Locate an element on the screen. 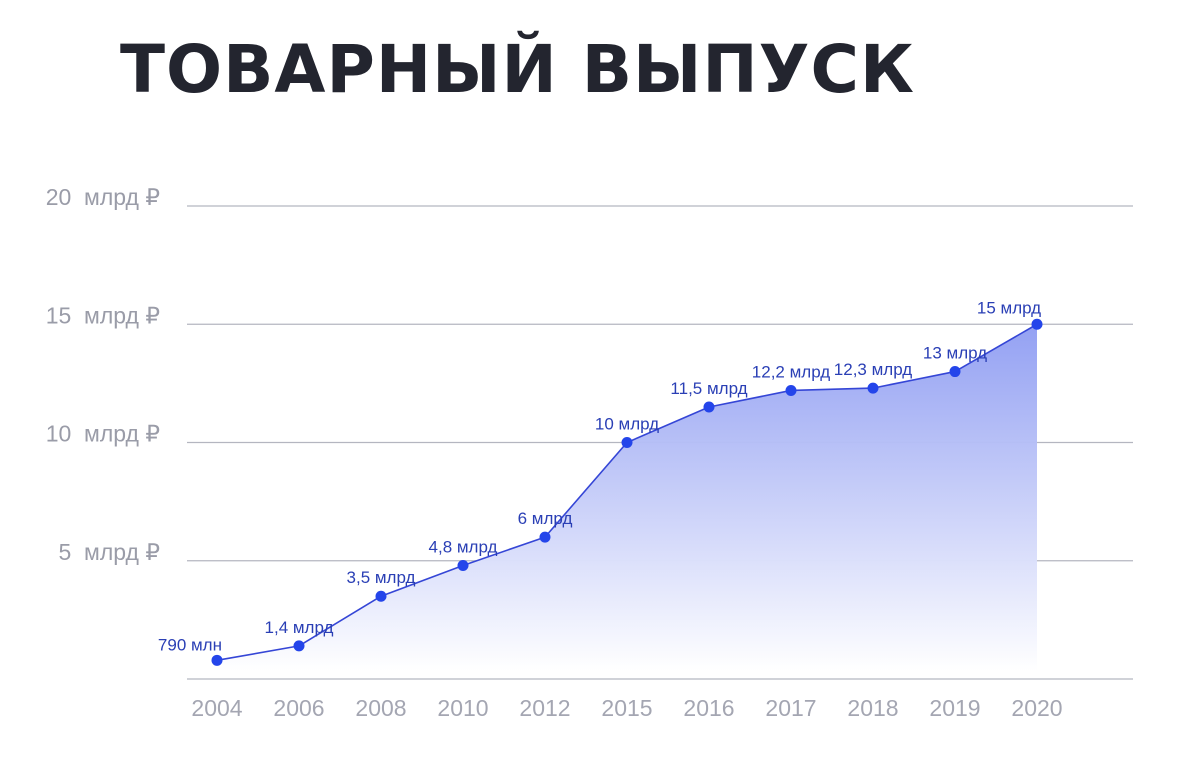  x-tick-label: 2012 is located at coordinates (544, 708).